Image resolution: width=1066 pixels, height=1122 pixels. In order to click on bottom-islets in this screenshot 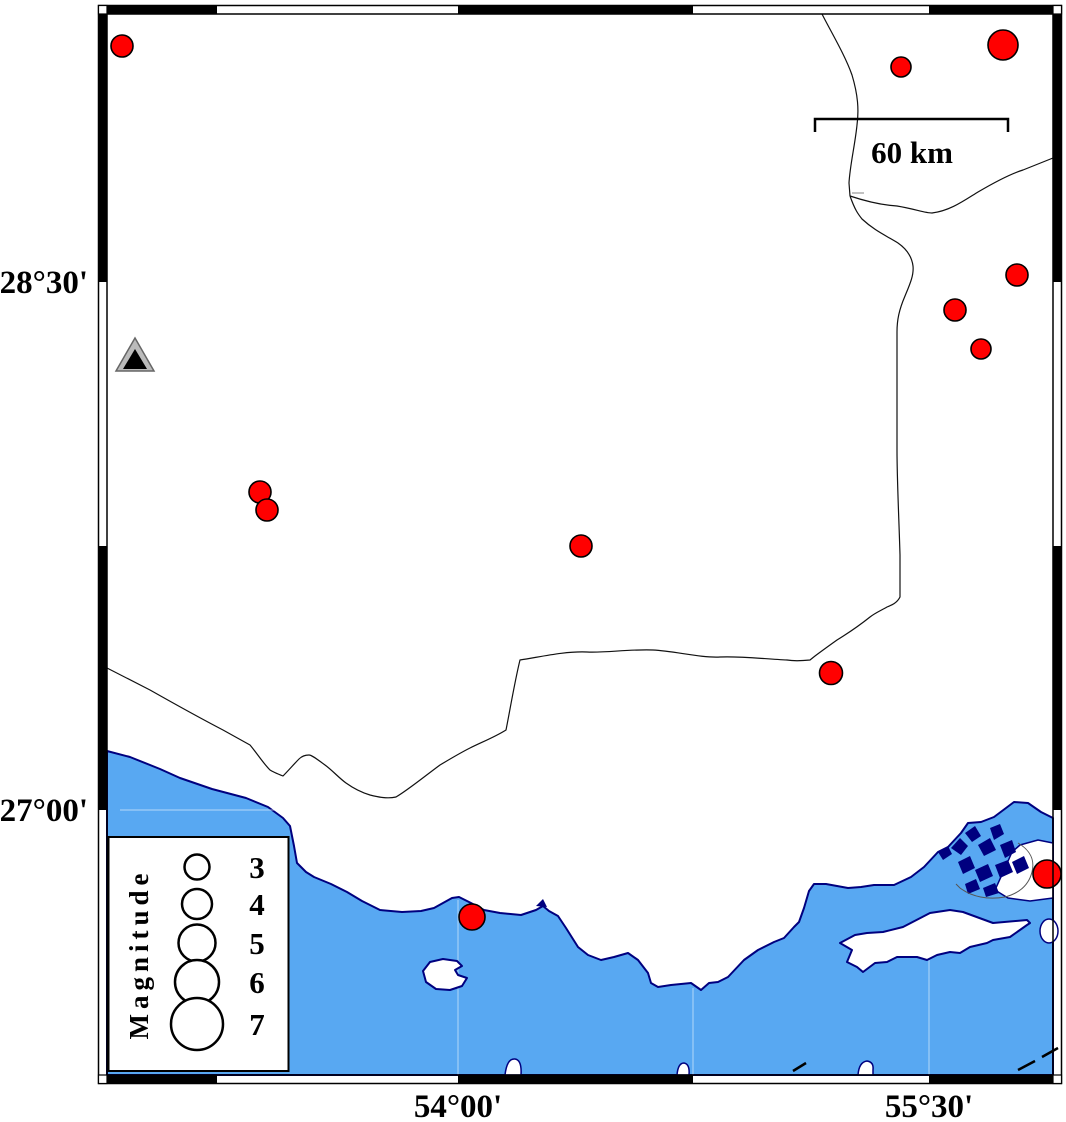, I will do `click(689, 1067)`.